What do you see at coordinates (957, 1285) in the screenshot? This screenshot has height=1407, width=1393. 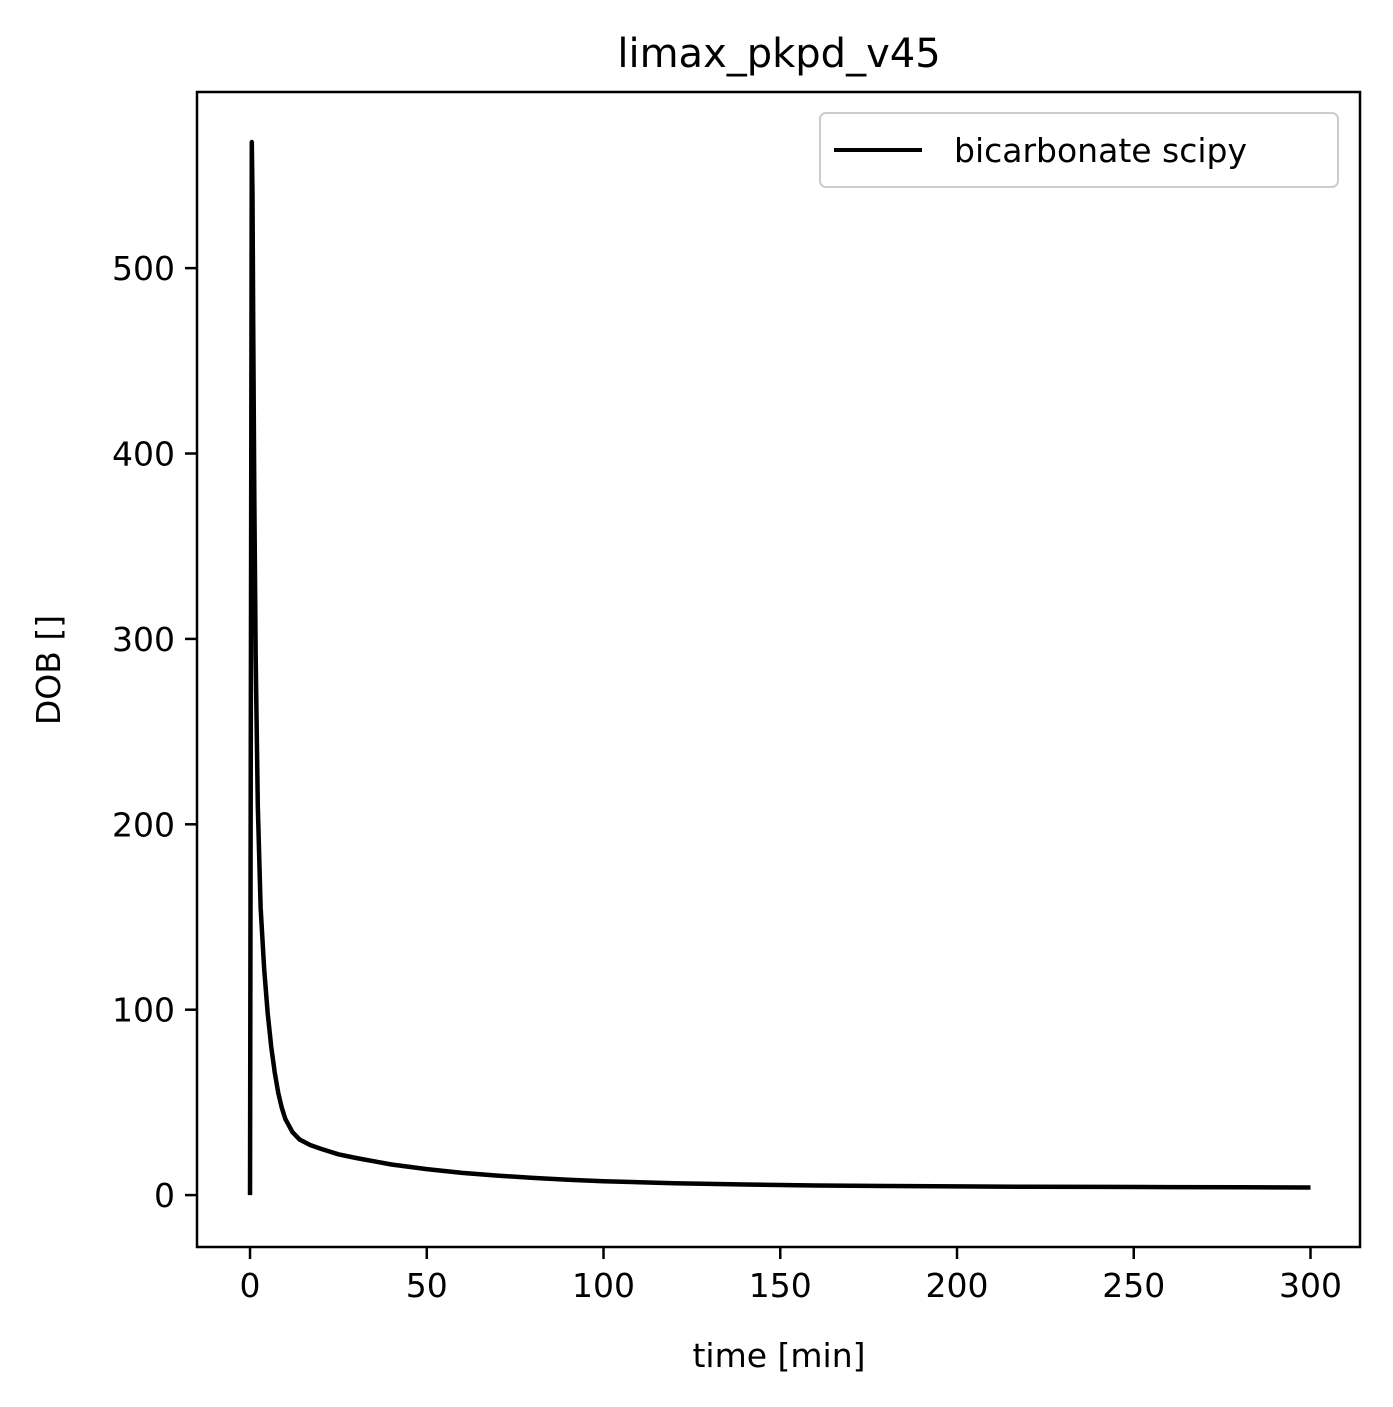 I see `x-tick-label: 200` at bounding box center [957, 1285].